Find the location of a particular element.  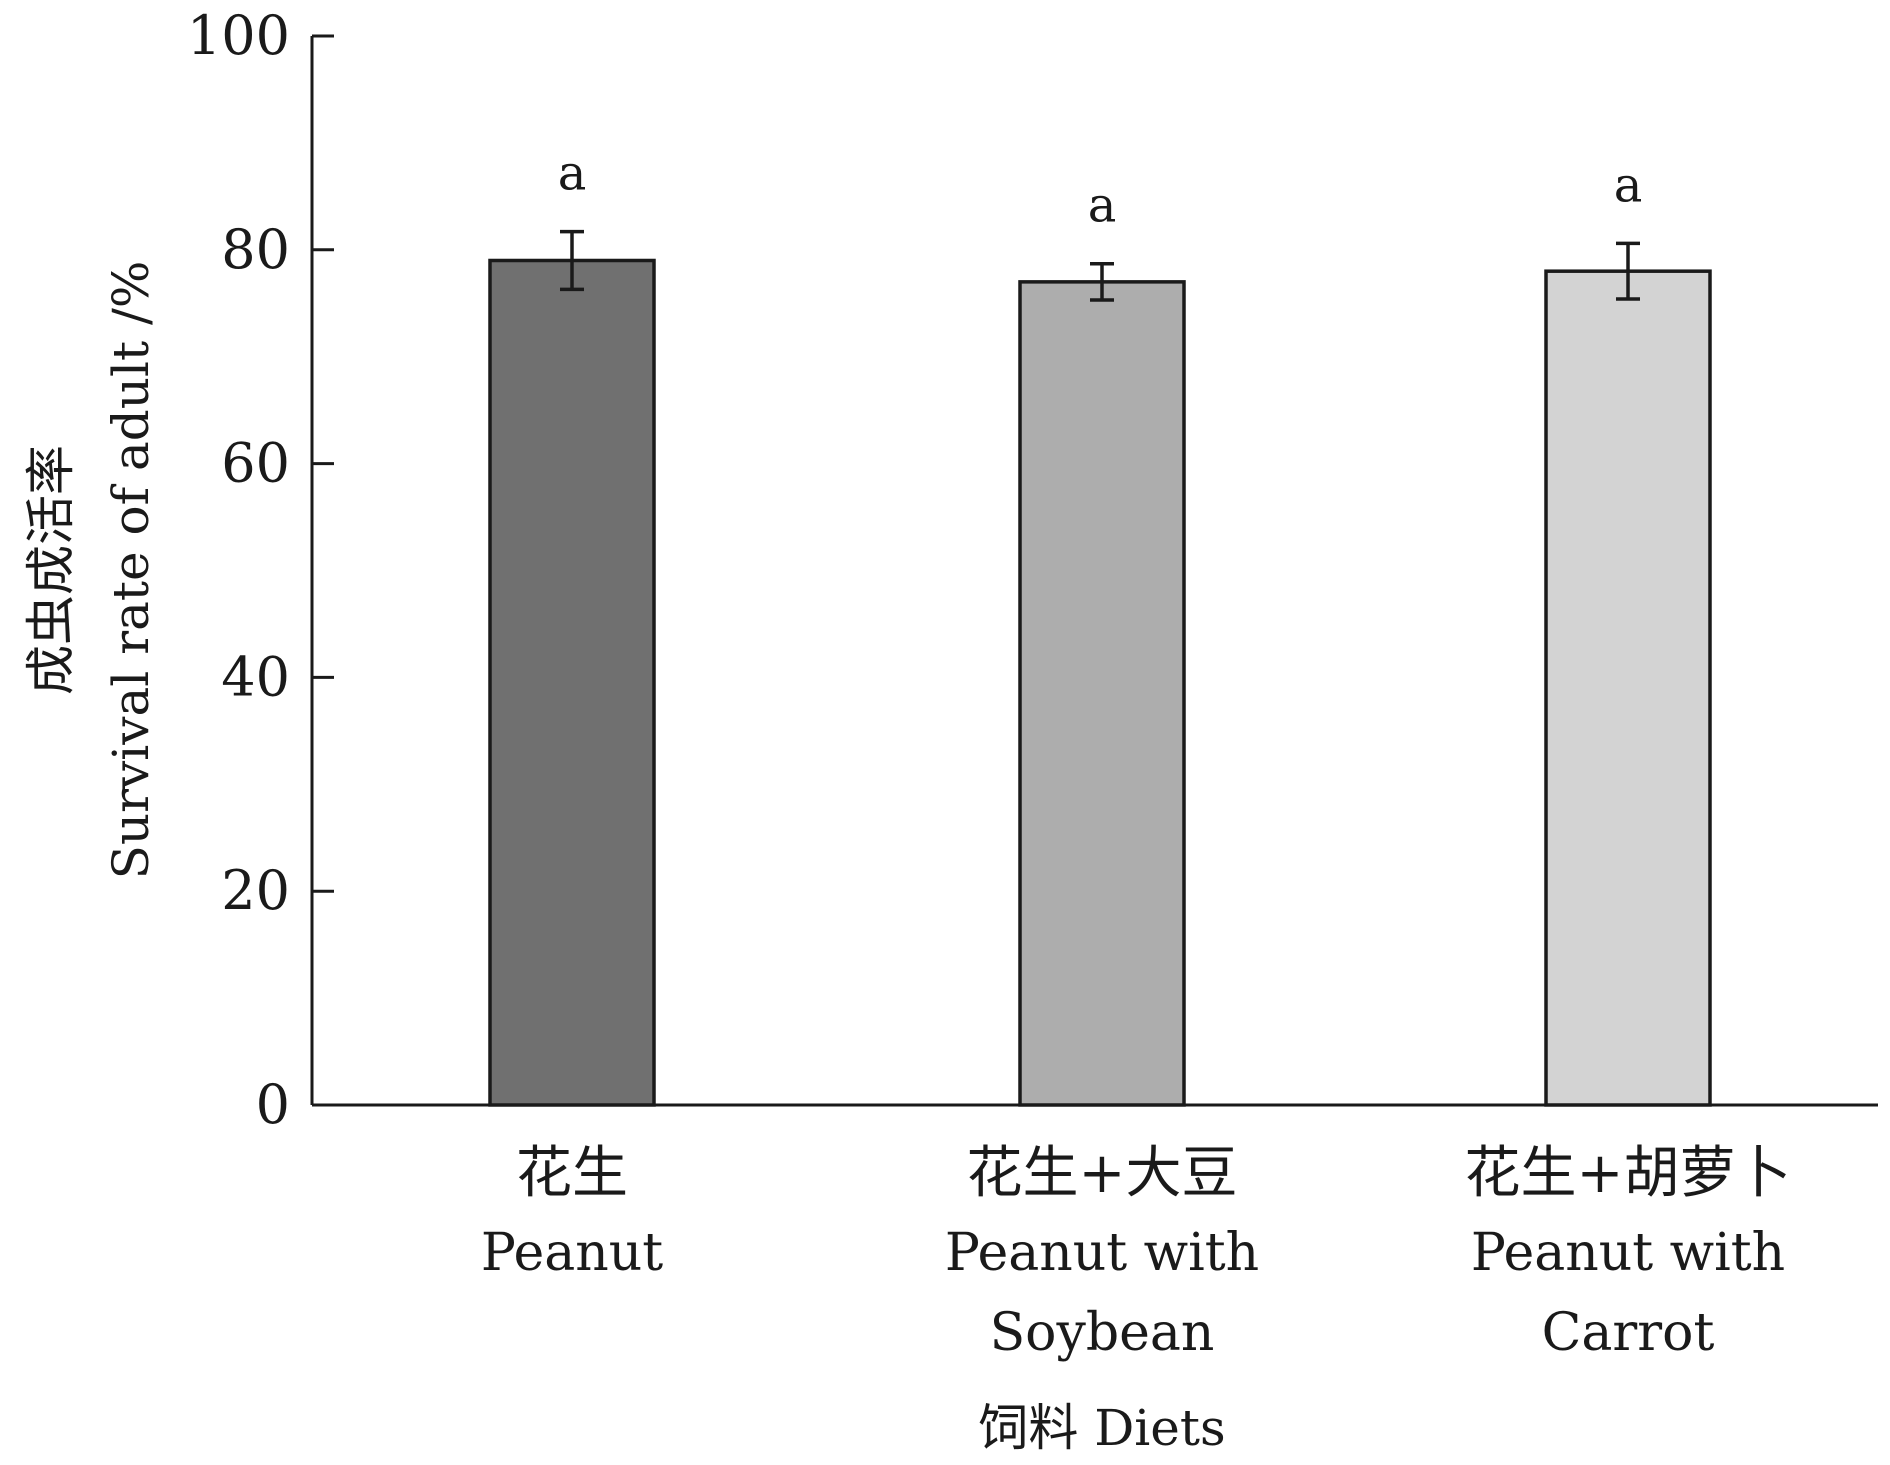

significance-label-2: a is located at coordinates (1102, 206).